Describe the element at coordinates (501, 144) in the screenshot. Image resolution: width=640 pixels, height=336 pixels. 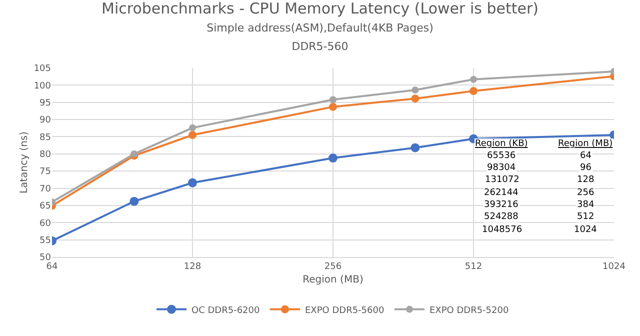
I see `annotation: Region (KB)` at that location.